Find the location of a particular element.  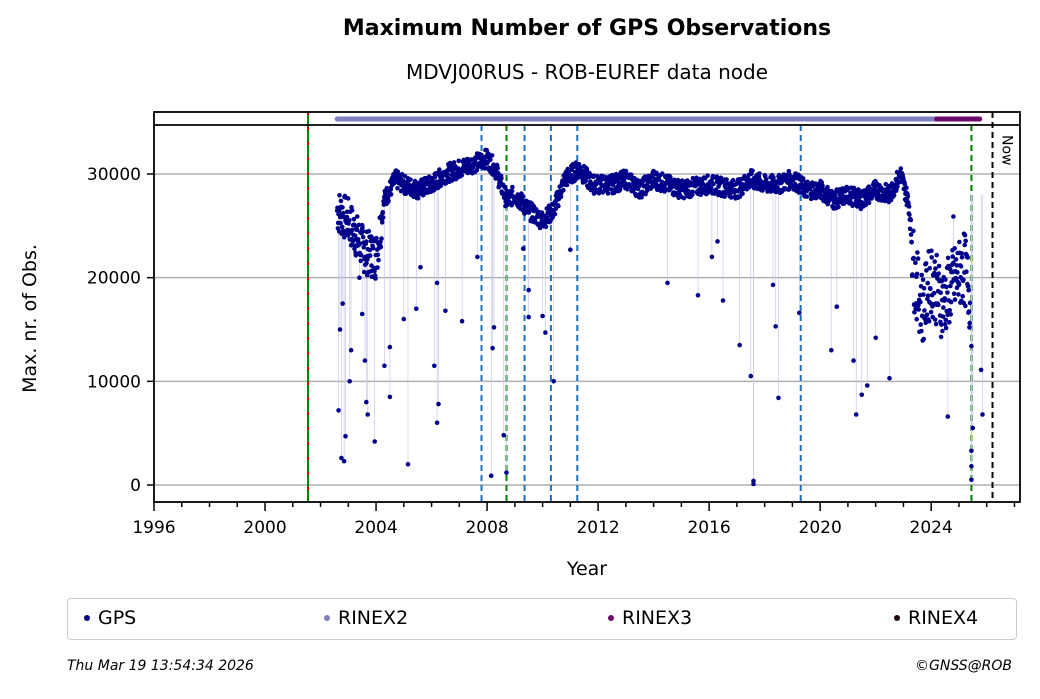

legend-marker-rinex3 is located at coordinates (611, 618).